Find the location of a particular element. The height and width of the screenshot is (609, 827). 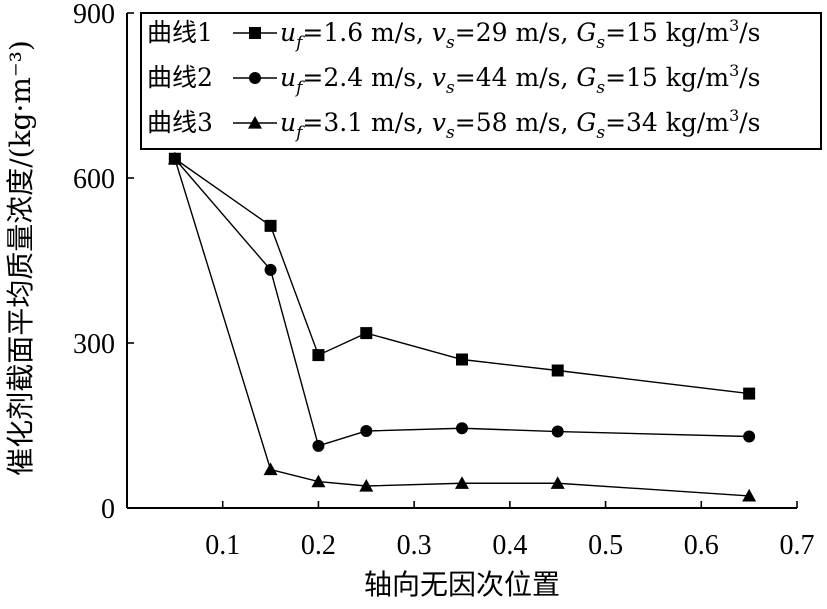

x-tick-label: 0.1 is located at coordinates (222, 545).